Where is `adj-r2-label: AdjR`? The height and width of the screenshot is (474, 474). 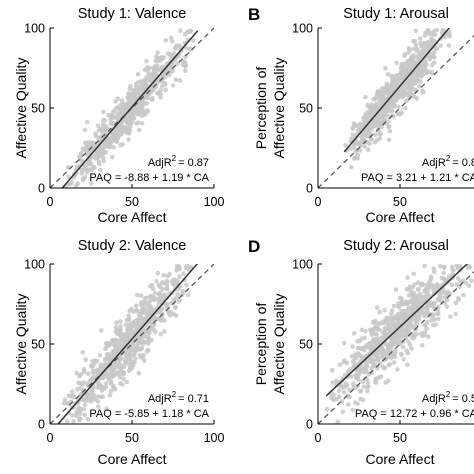 adj-r2-label: AdjR is located at coordinates (434, 399).